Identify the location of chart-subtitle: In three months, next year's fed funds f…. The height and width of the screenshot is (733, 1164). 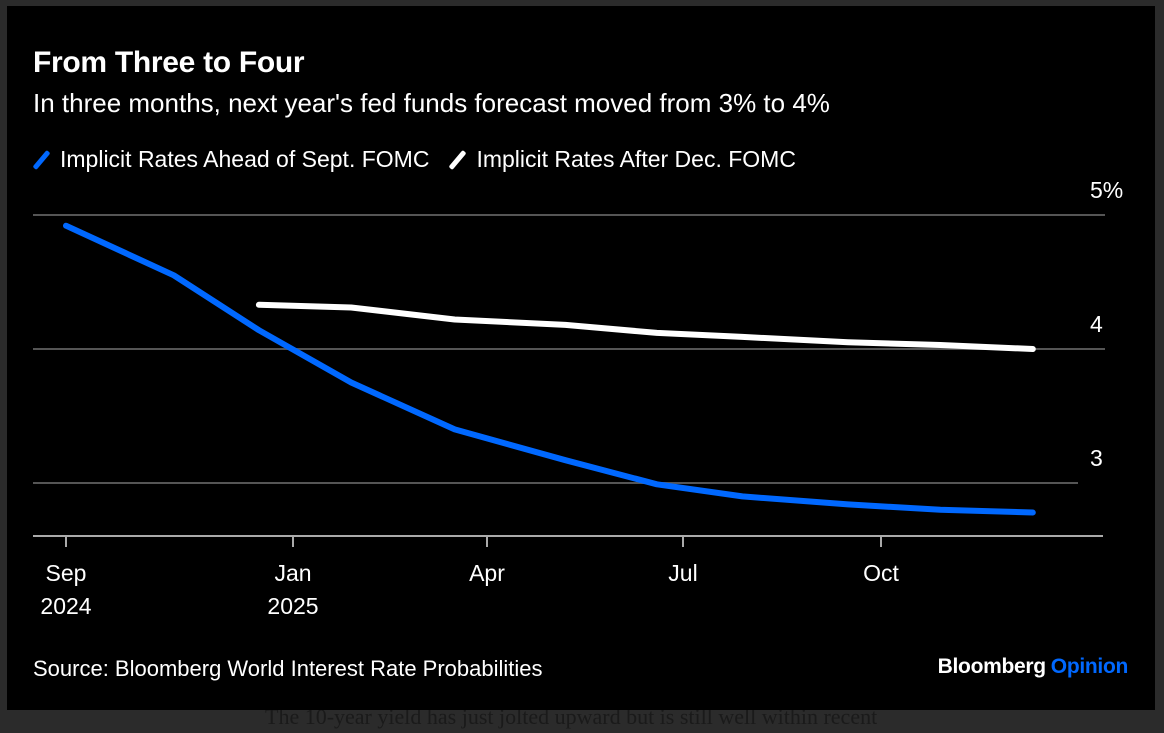
(431, 103).